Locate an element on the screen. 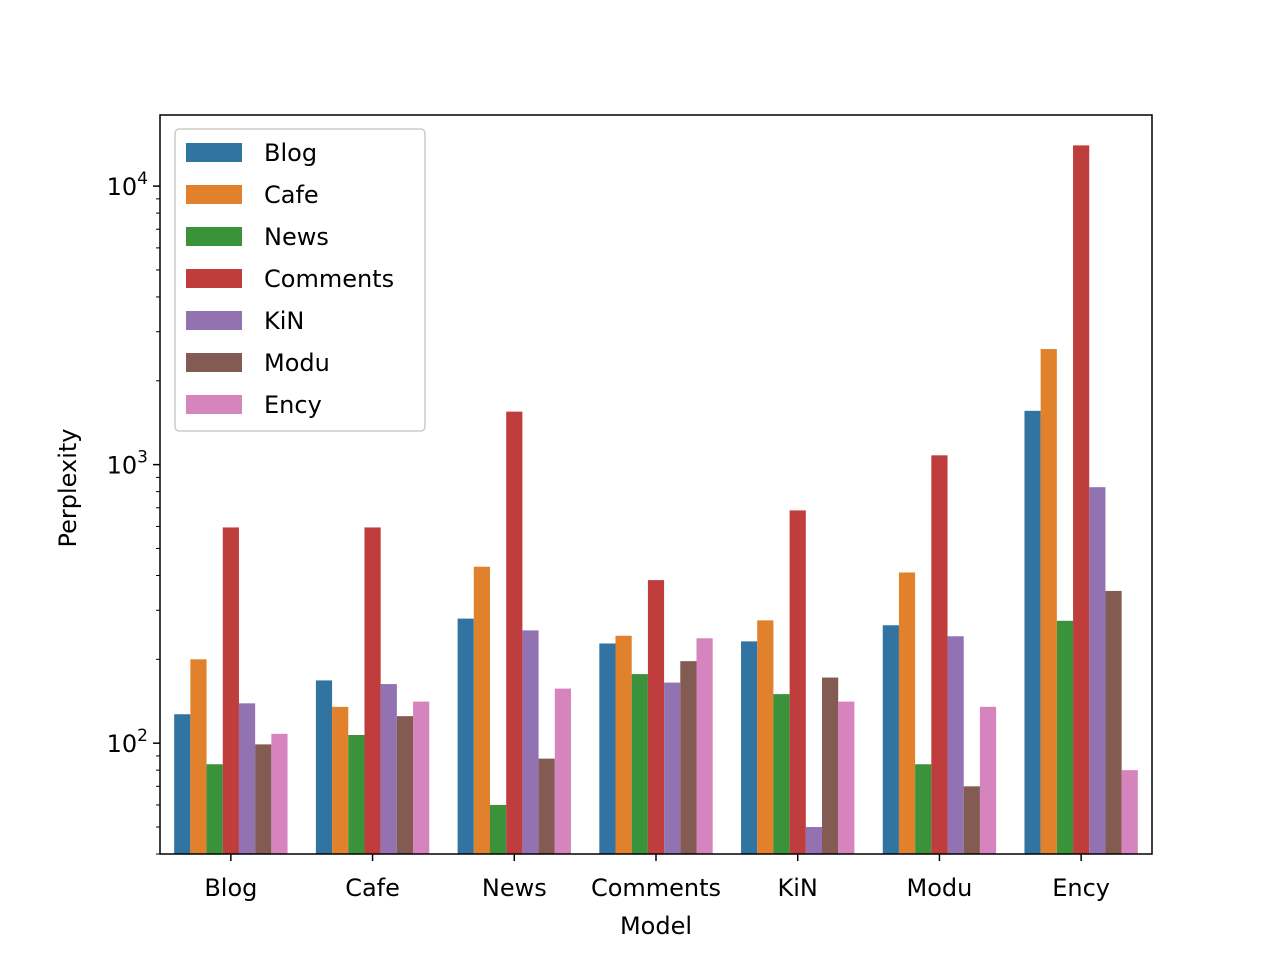  bar-modu-news is located at coordinates (546, 806).